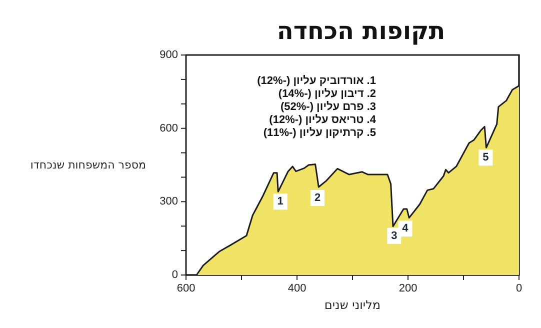 This screenshot has height=328, width=541. I want to click on y-tick-label: 0, so click(175, 275).